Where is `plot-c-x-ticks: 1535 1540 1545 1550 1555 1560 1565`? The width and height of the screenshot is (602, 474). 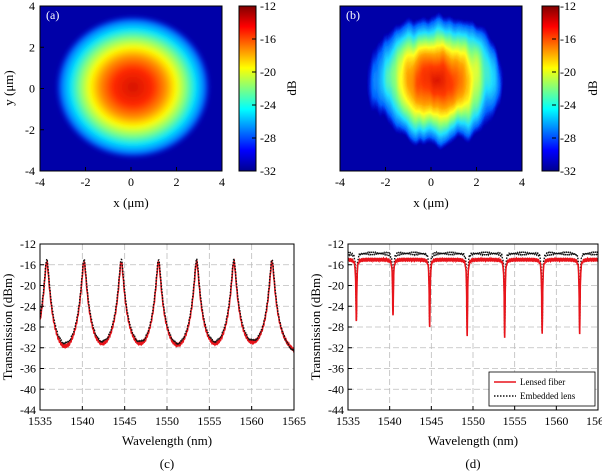
plot-c-x-ticks: 1535 1540 1545 1550 1555 1560 1565 is located at coordinates (167, 417).